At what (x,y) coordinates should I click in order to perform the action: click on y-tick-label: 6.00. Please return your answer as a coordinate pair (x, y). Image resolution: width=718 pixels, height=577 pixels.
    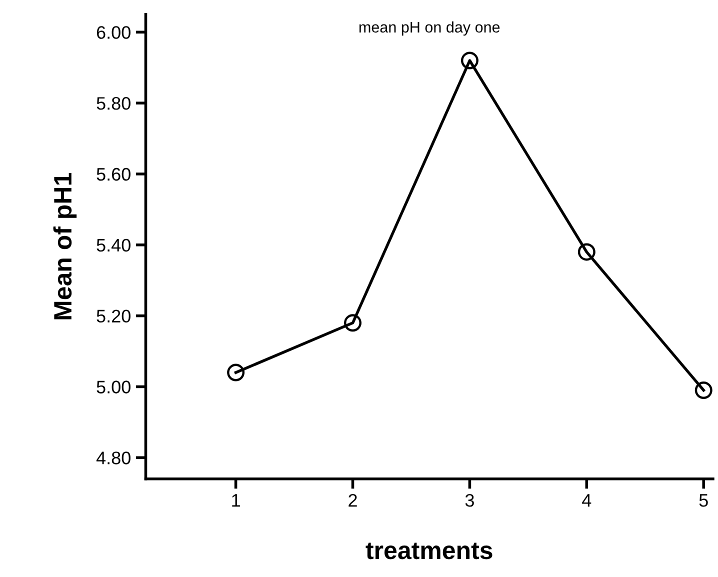
    Looking at the image, I should click on (113, 32).